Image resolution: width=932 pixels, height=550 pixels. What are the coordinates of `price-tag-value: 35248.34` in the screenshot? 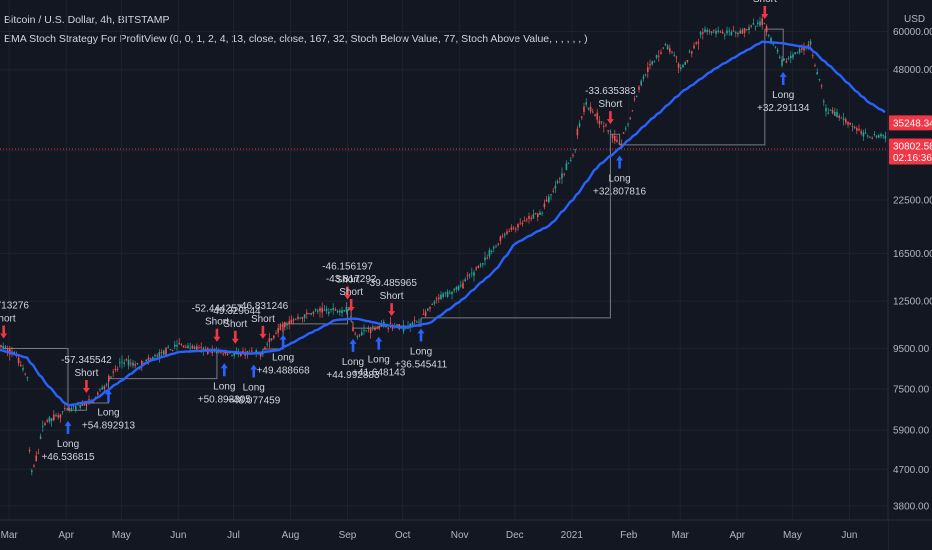 It's located at (912, 123).